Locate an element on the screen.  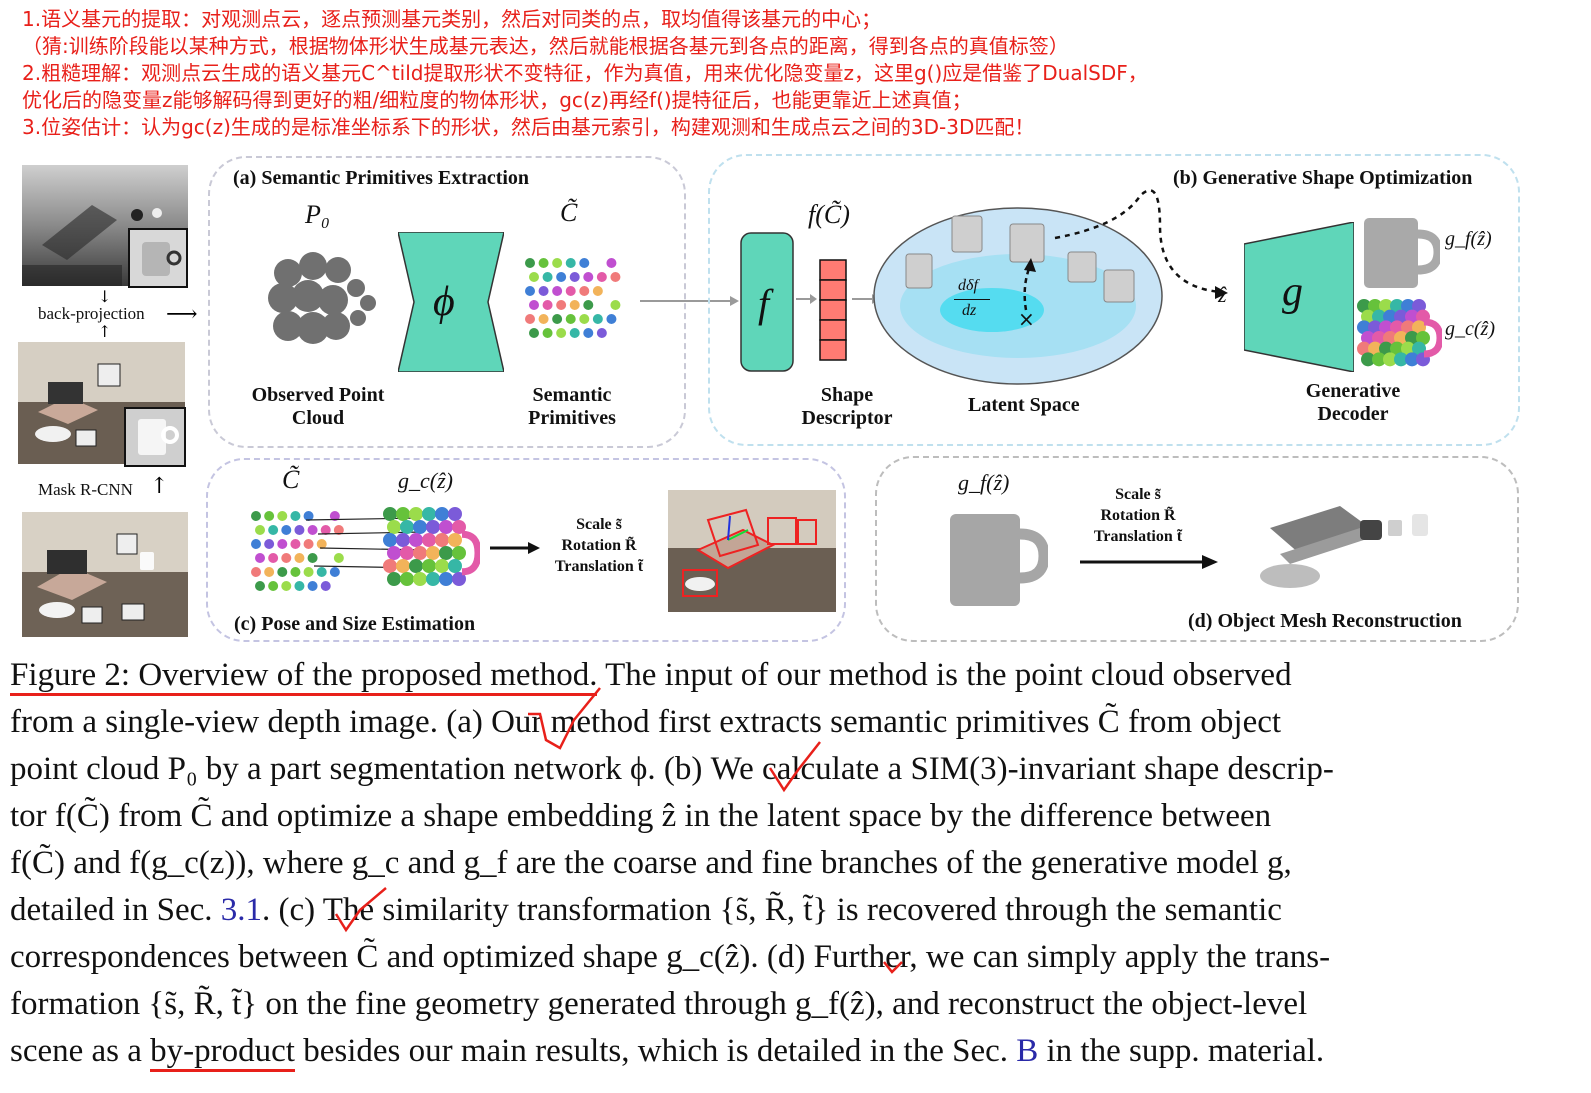
generative-decoder-label: Generative Decoder is located at coordinates (1353, 402).